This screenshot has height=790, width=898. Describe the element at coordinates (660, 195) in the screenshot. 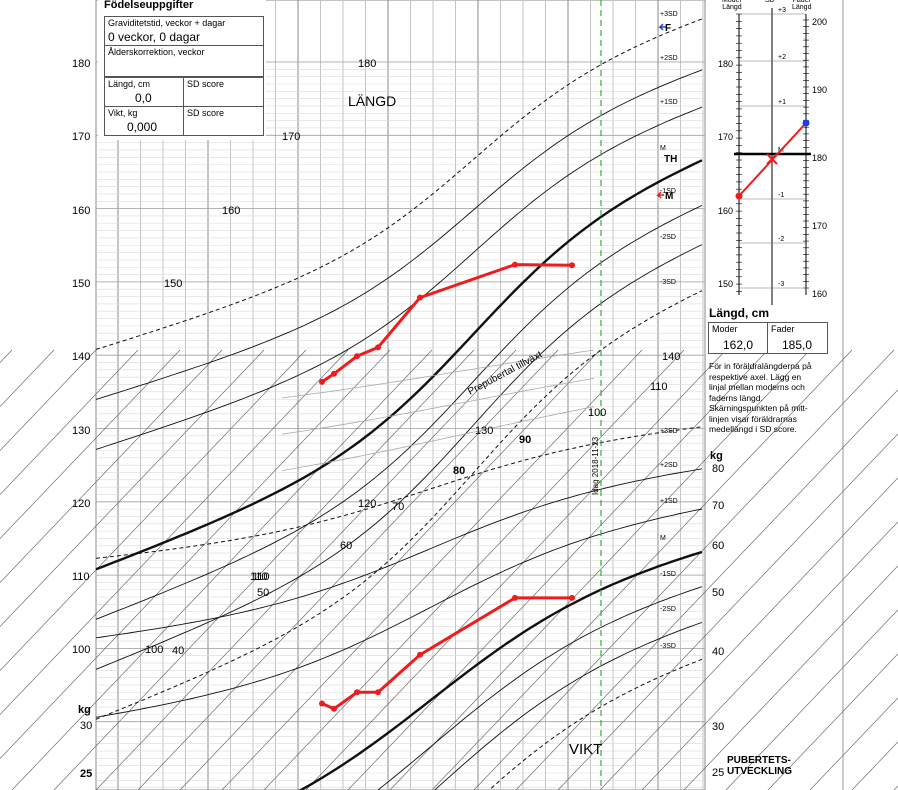

I see `mother-marker-arrow` at that location.